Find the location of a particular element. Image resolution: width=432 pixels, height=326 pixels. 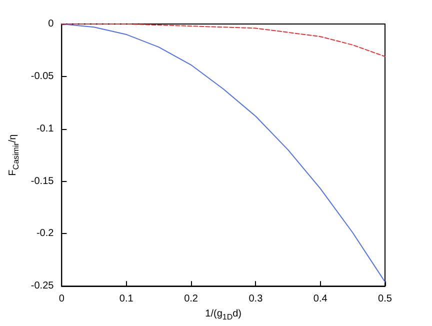

y-tick-label: -0.15 is located at coordinates (42, 181).